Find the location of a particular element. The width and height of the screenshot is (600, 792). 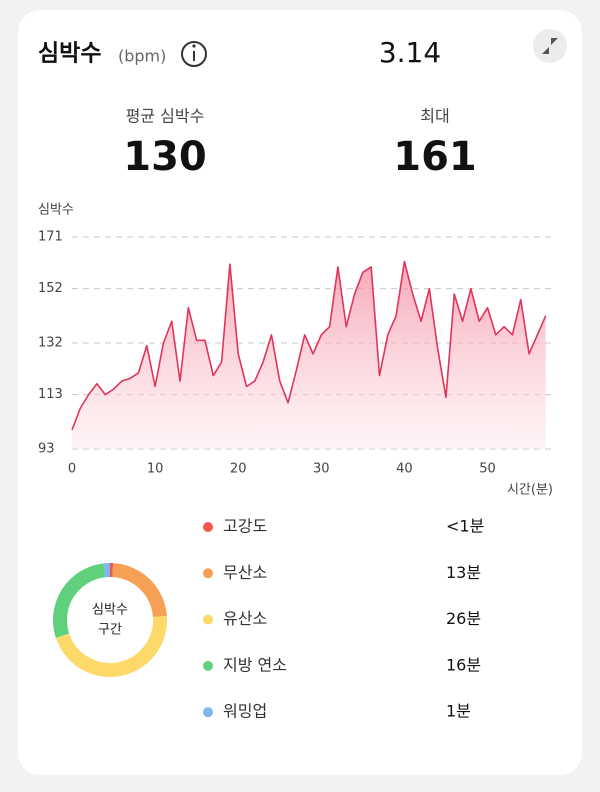

donut-center-label: 심박수 is located at coordinates (110, 610).